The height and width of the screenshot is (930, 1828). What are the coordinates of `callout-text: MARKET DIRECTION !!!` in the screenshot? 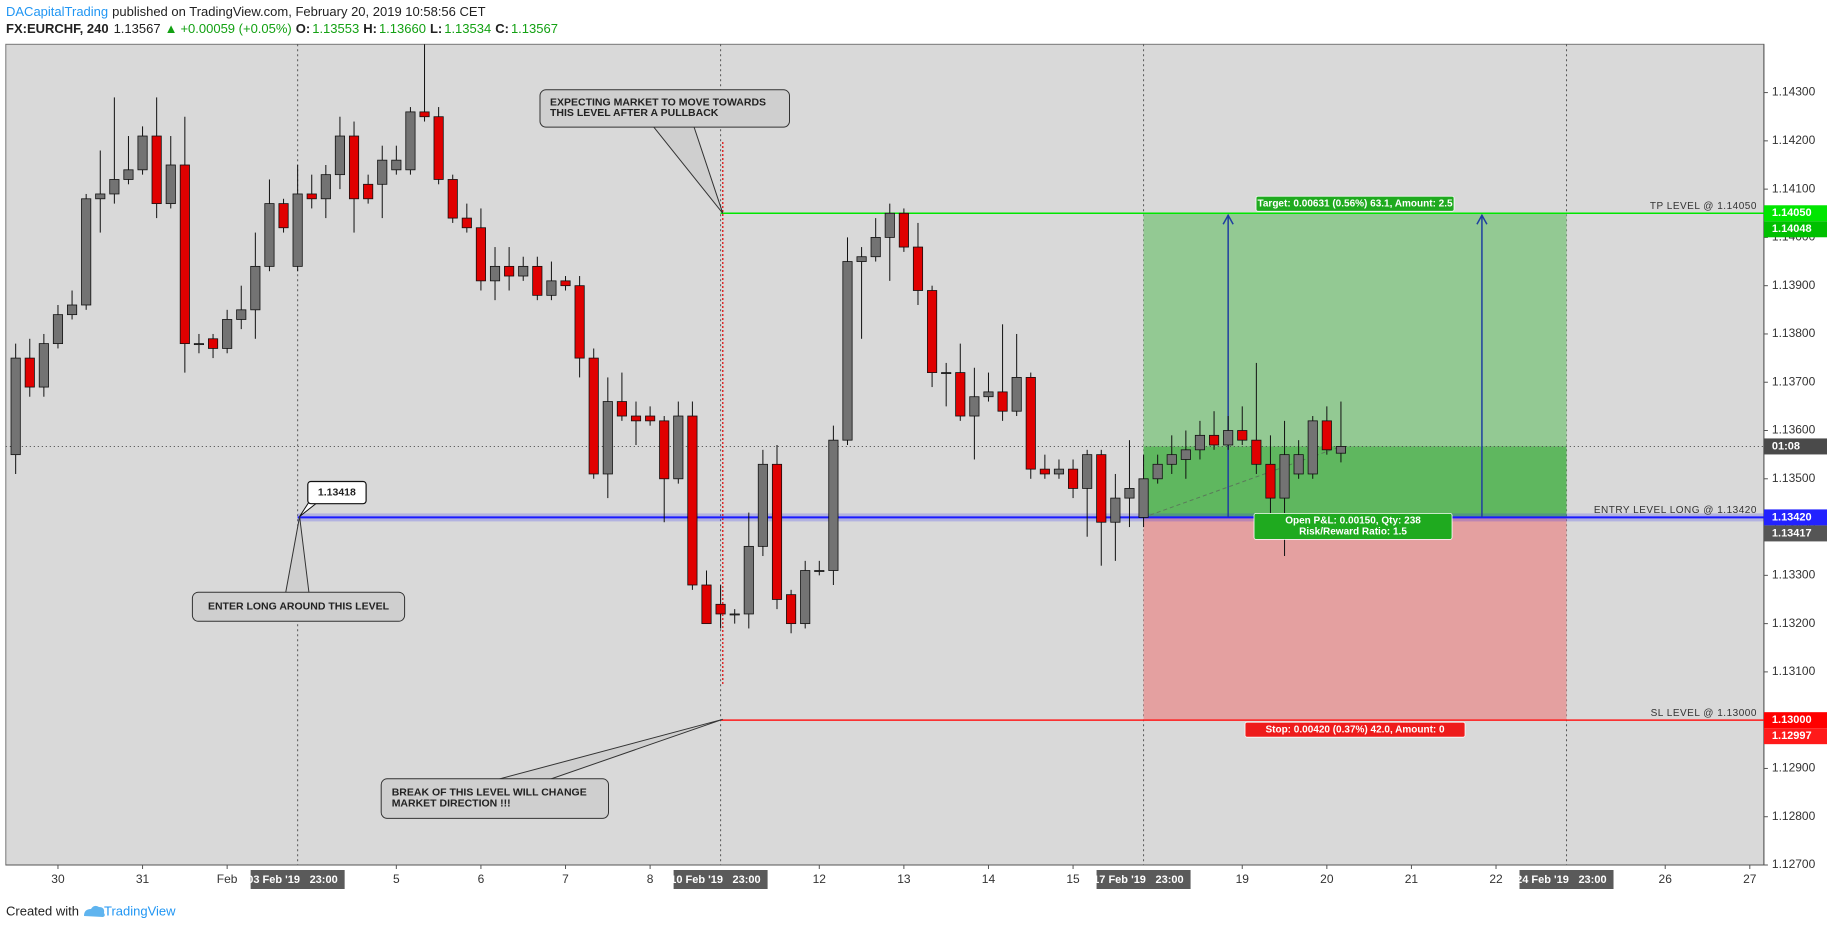 It's located at (451, 803).